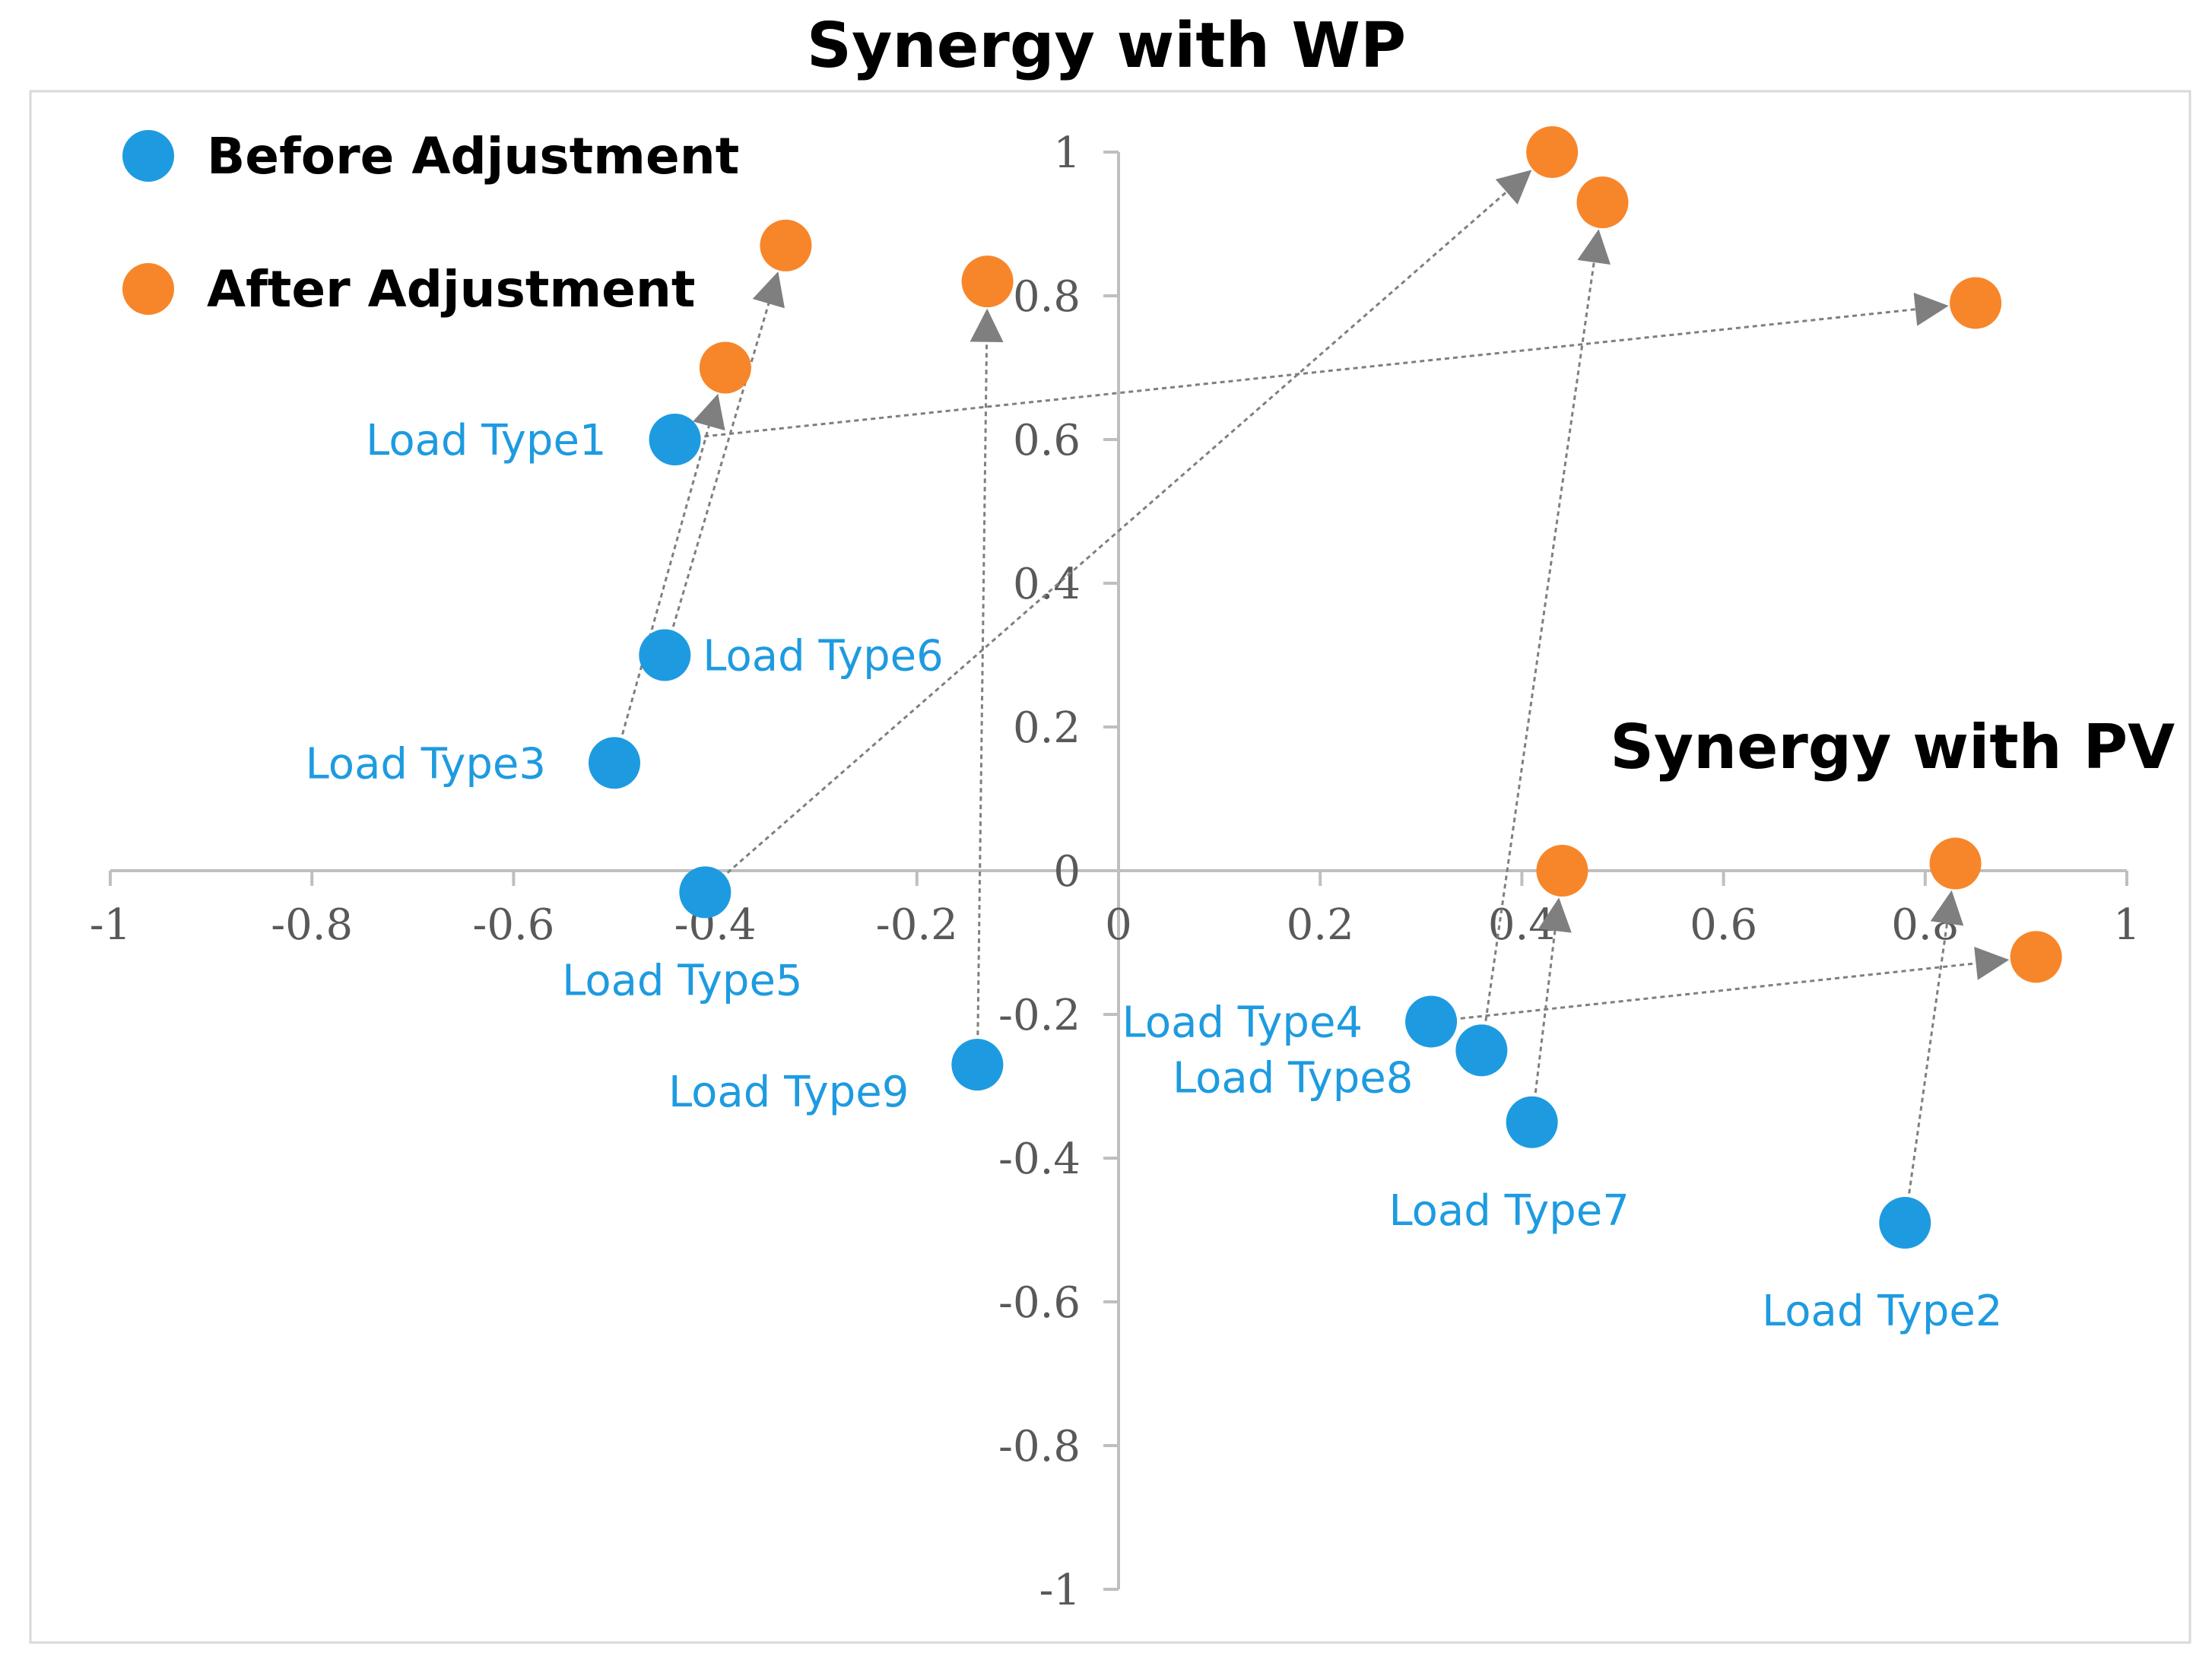  I want to click on point-label-7: Load Type7, so click(1508, 1211).